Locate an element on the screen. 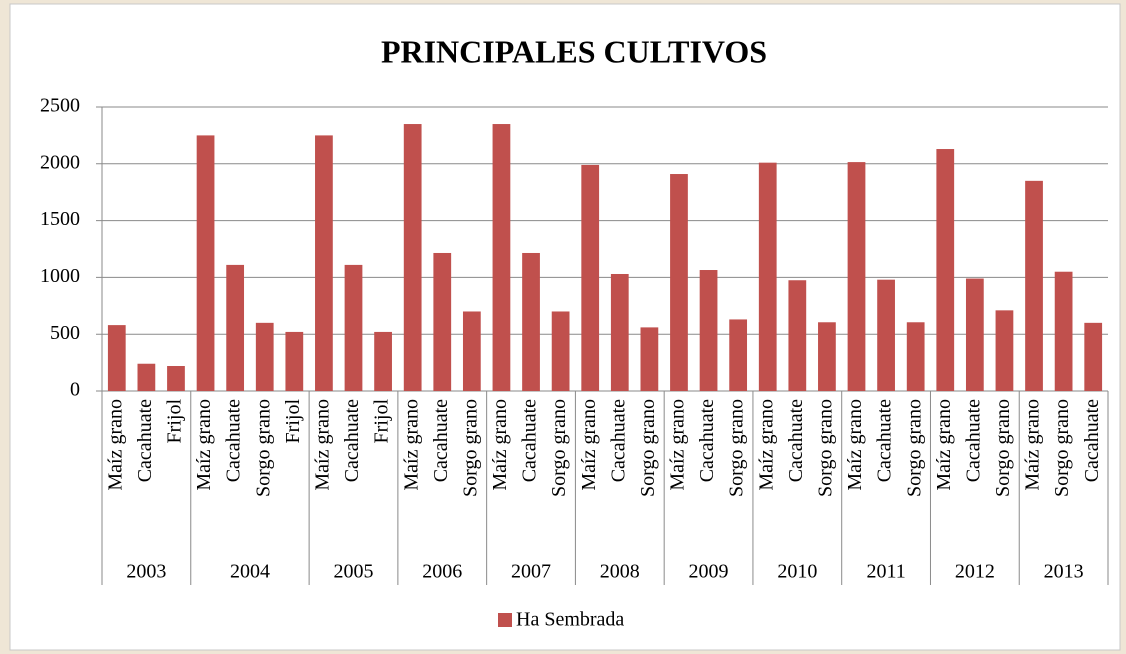 The width and height of the screenshot is (1126, 654). y-tick-label: 2500 is located at coordinates (60, 106).